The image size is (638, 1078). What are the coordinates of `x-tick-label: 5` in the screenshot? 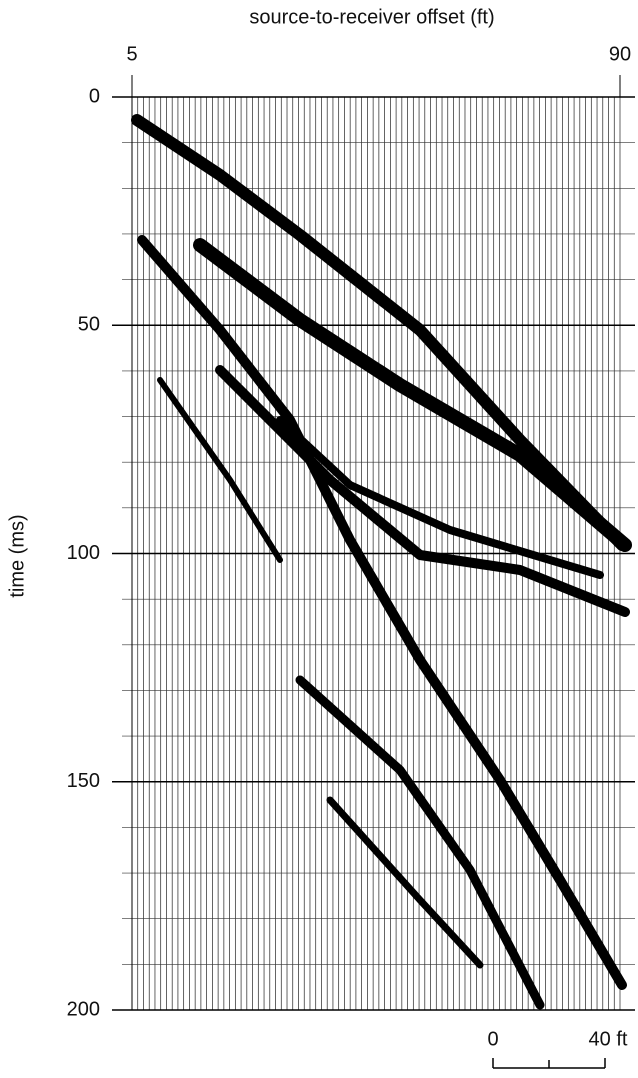 It's located at (131, 54).